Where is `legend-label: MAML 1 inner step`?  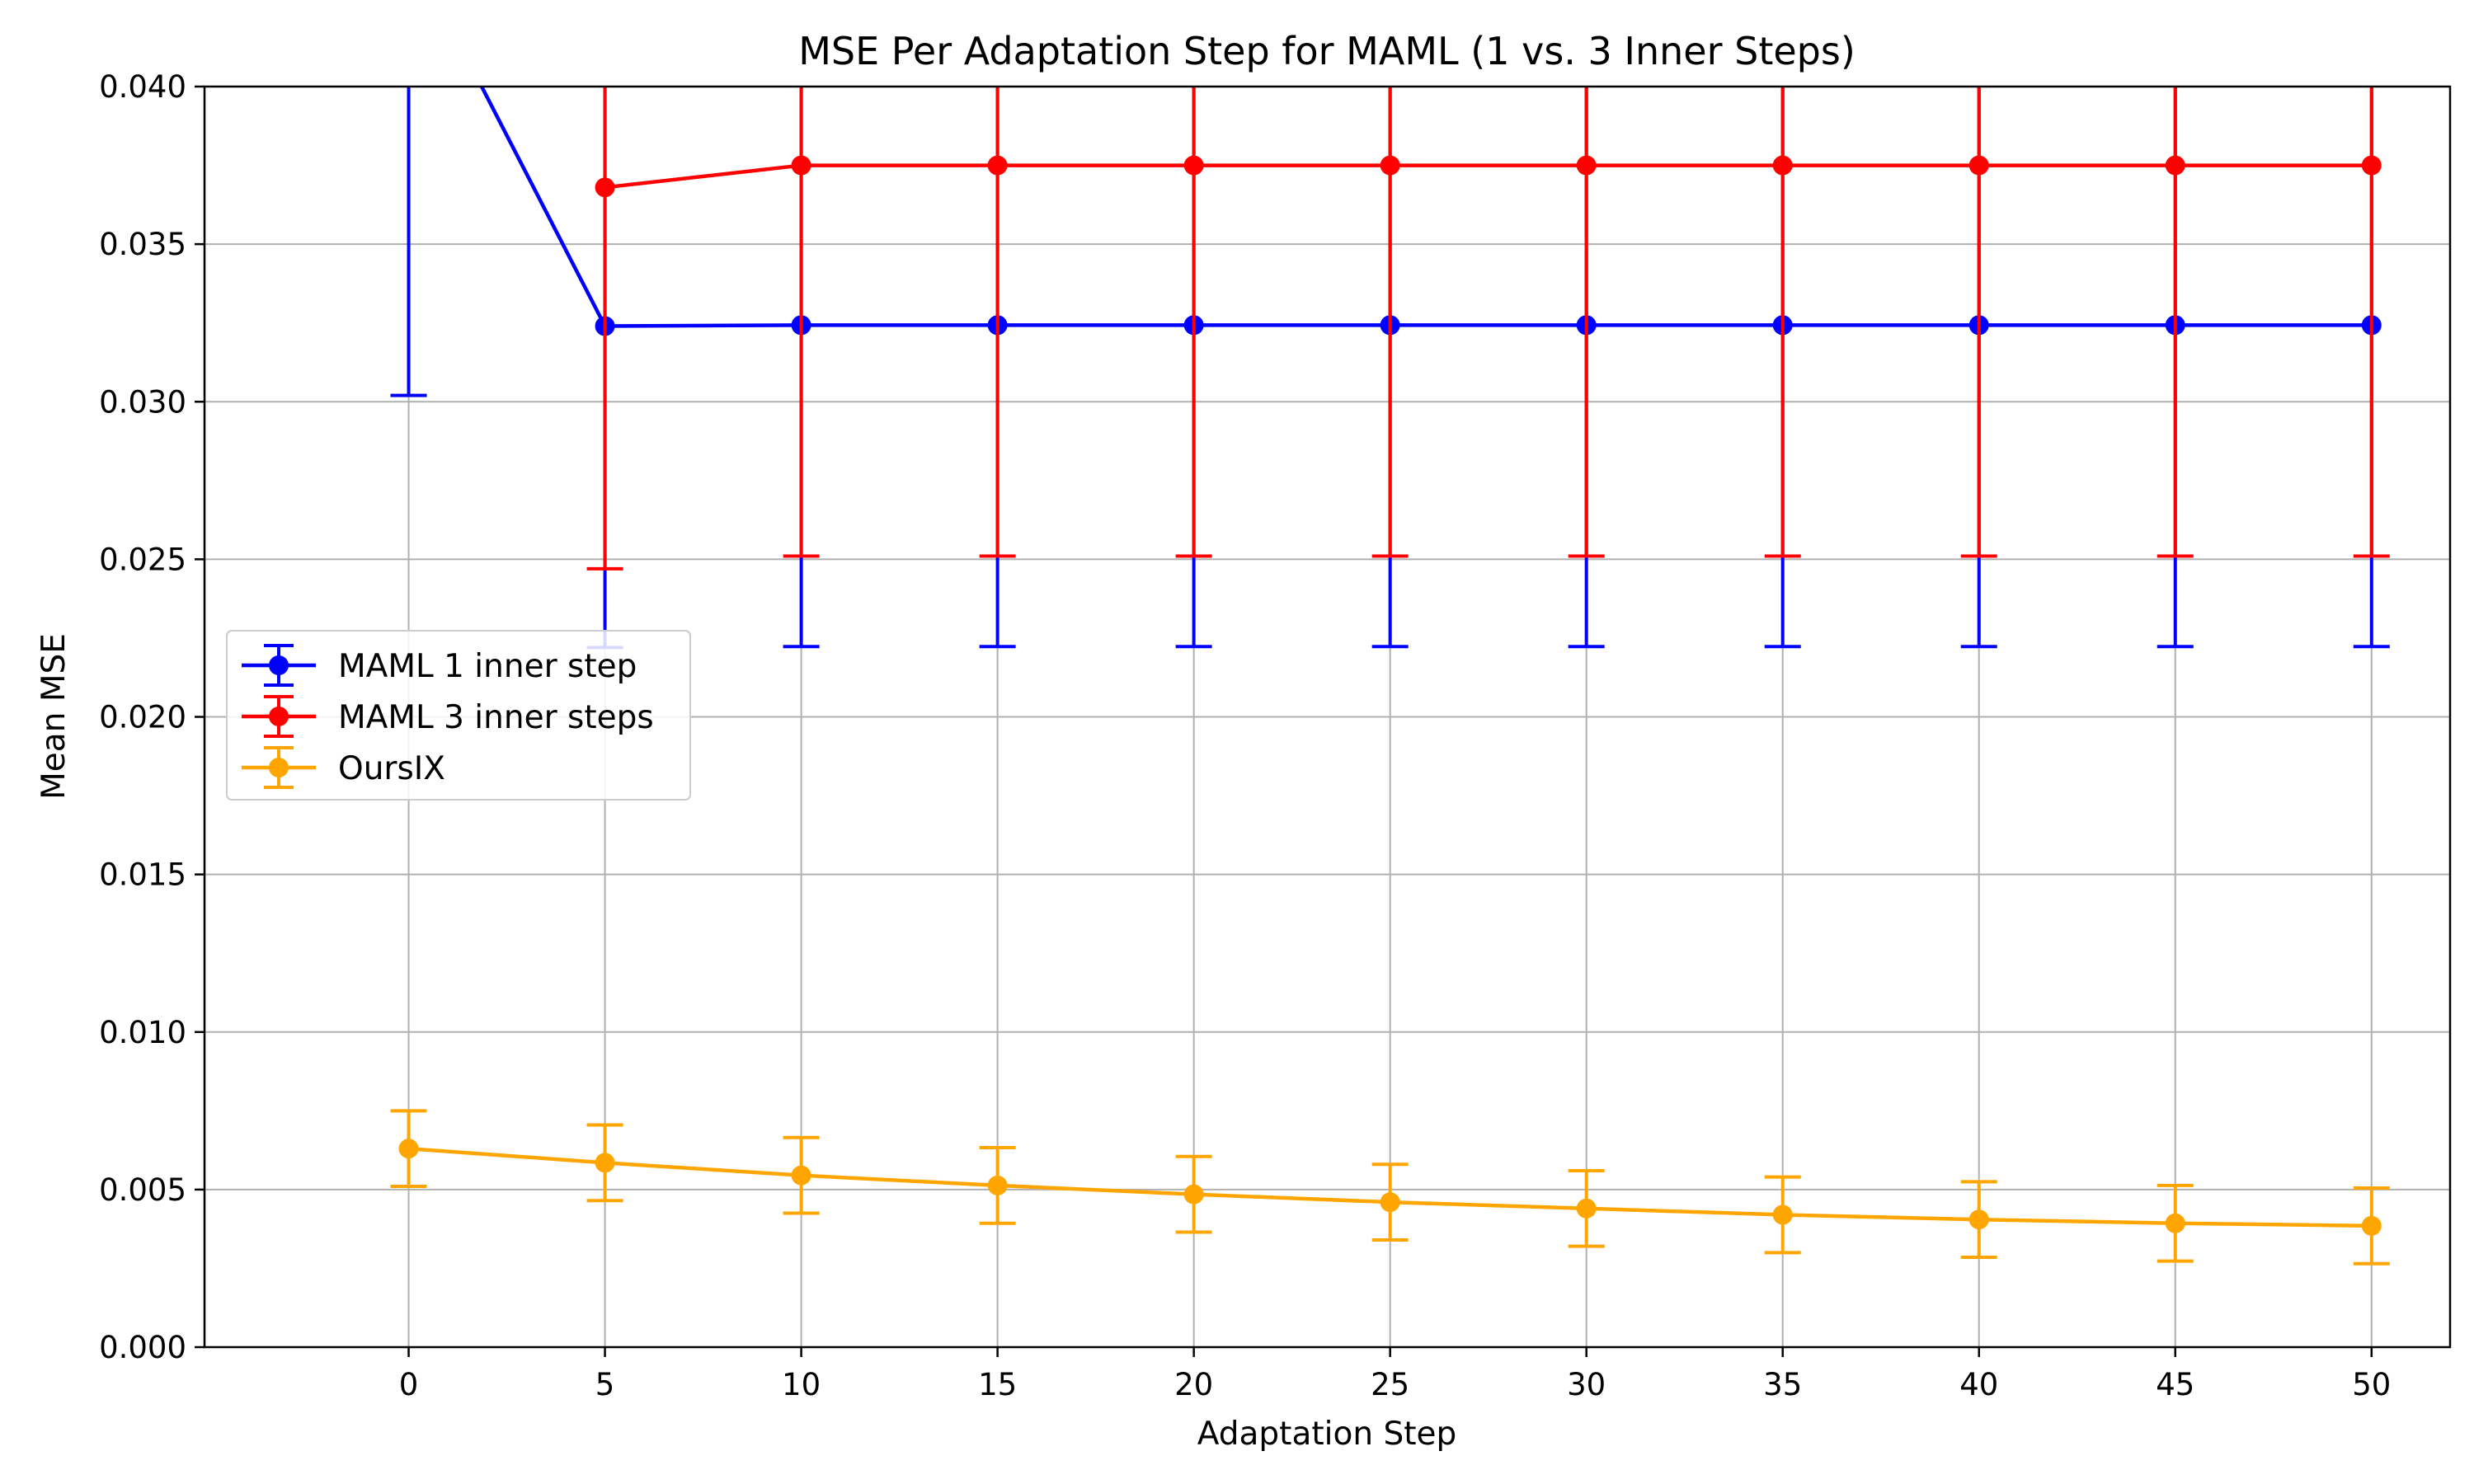 legend-label: MAML 1 inner step is located at coordinates (487, 666).